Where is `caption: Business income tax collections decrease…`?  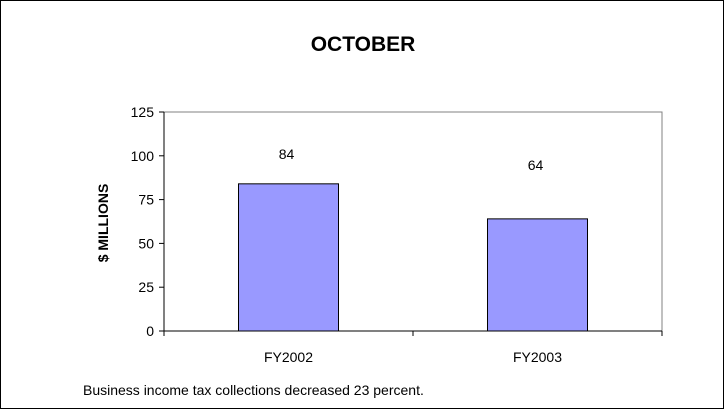 caption: Business income tax collections decrease… is located at coordinates (253, 390).